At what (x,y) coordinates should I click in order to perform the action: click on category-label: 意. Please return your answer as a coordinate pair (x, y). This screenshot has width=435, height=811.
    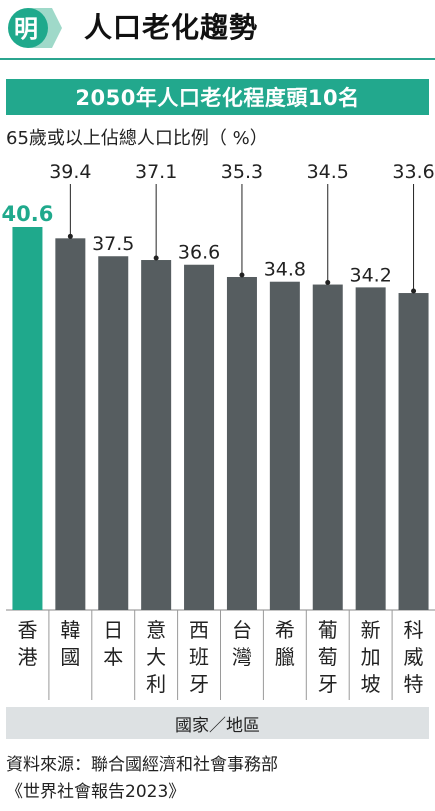
    Looking at the image, I should click on (156, 630).